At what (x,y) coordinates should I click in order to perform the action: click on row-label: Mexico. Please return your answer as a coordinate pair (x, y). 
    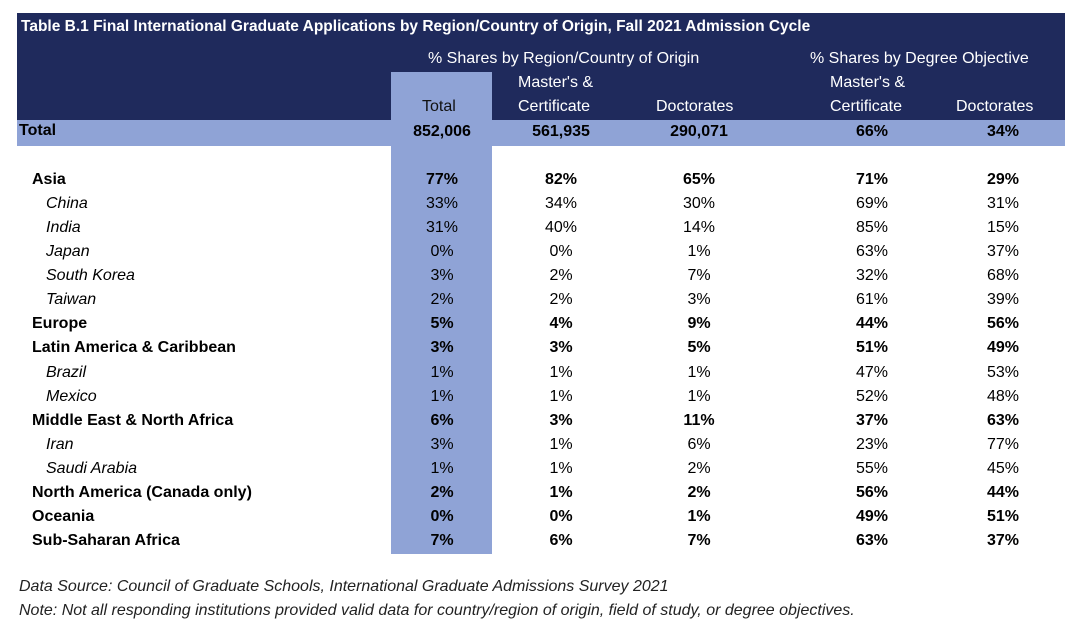
    Looking at the image, I should click on (71, 396).